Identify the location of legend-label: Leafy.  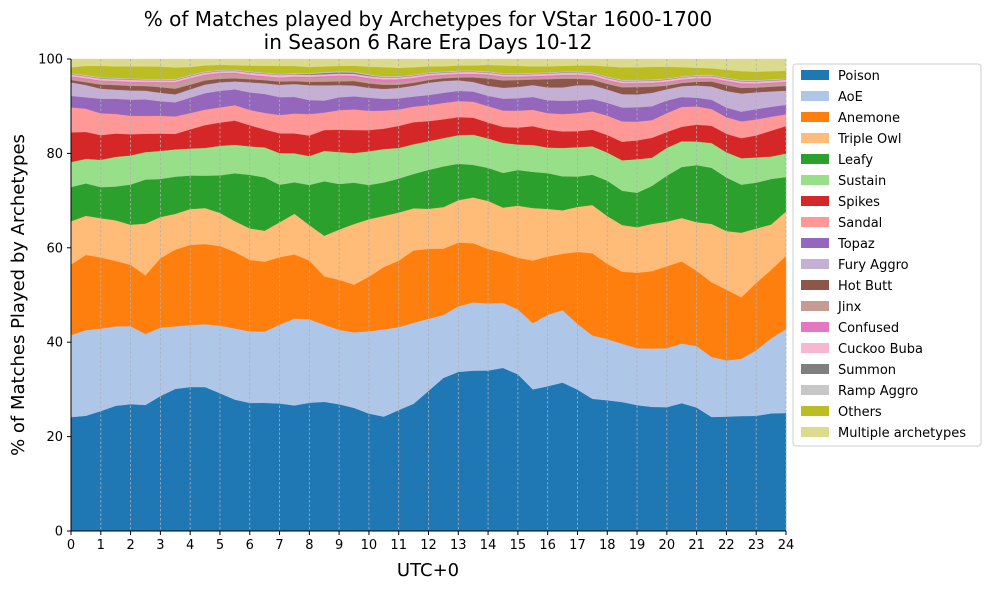
(855, 160).